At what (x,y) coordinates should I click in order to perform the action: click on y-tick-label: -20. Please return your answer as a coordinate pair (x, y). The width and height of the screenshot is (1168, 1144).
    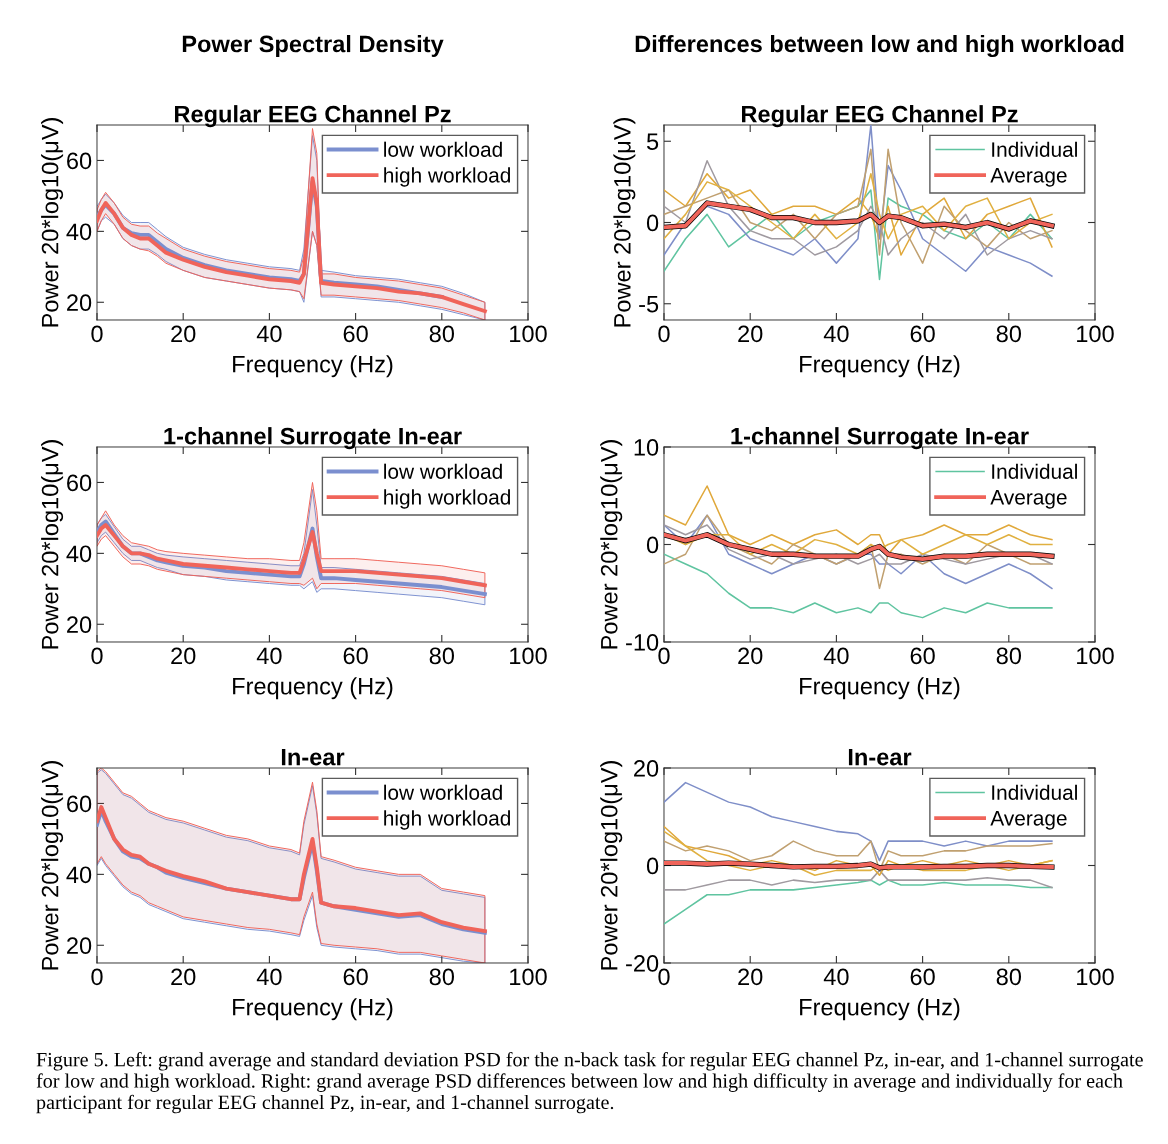
    Looking at the image, I should click on (642, 963).